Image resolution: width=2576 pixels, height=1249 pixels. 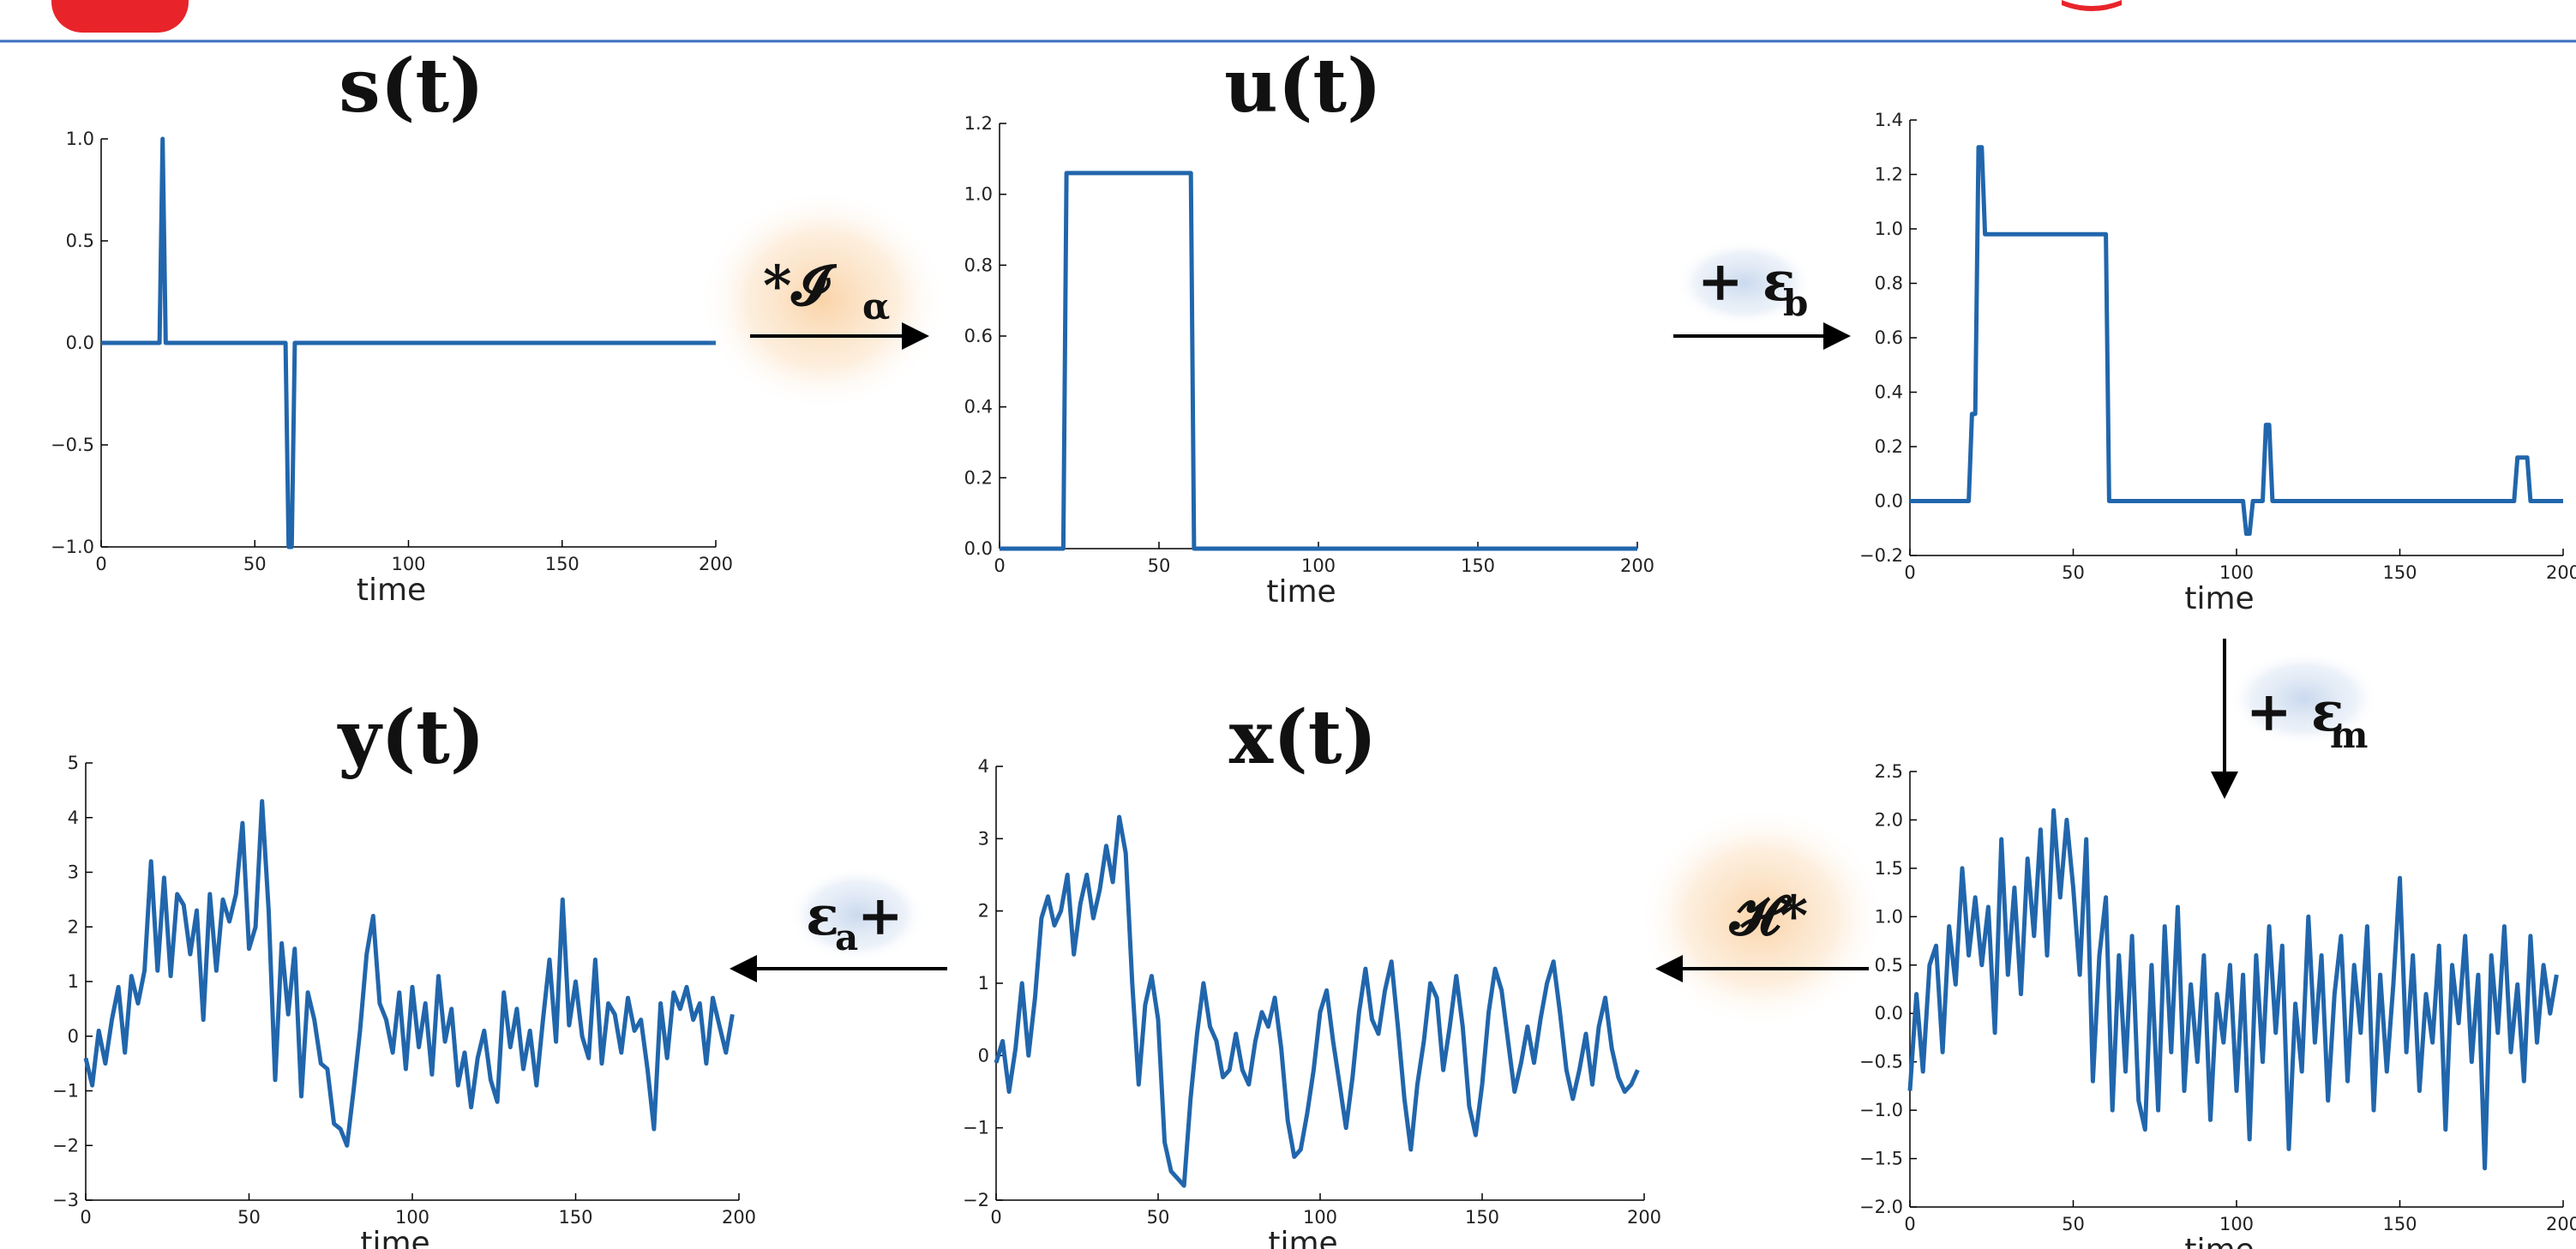 I want to click on y-tick-label: −2, so click(x=976, y=1200).